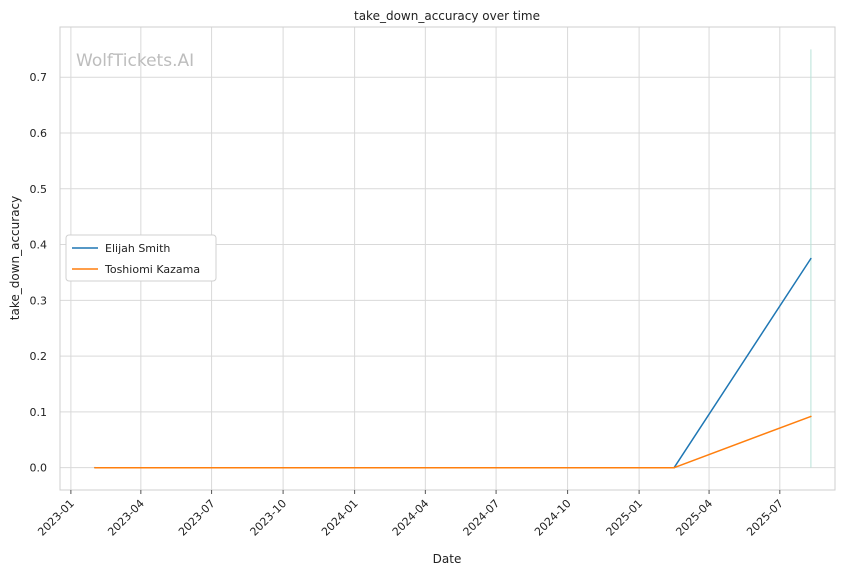  What do you see at coordinates (39, 133) in the screenshot?
I see `y-tick-label: 0.6` at bounding box center [39, 133].